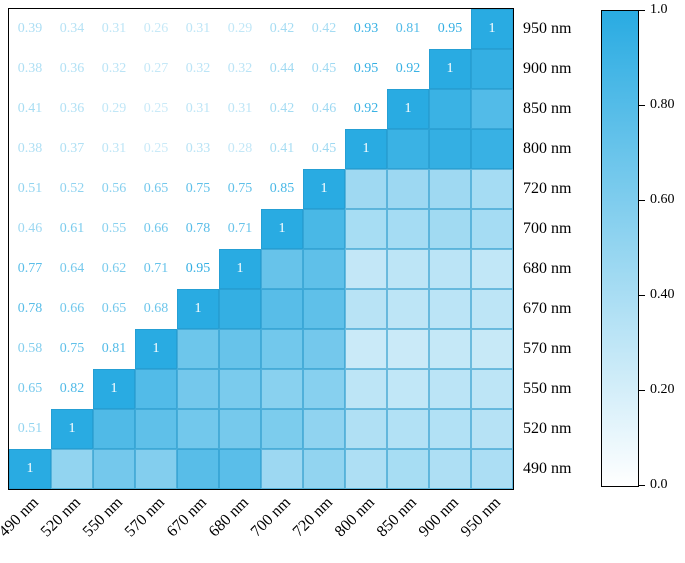 Image resolution: width=685 pixels, height=563 pixels. Describe the element at coordinates (547, 348) in the screenshot. I see `row-label: 570 nm` at that location.